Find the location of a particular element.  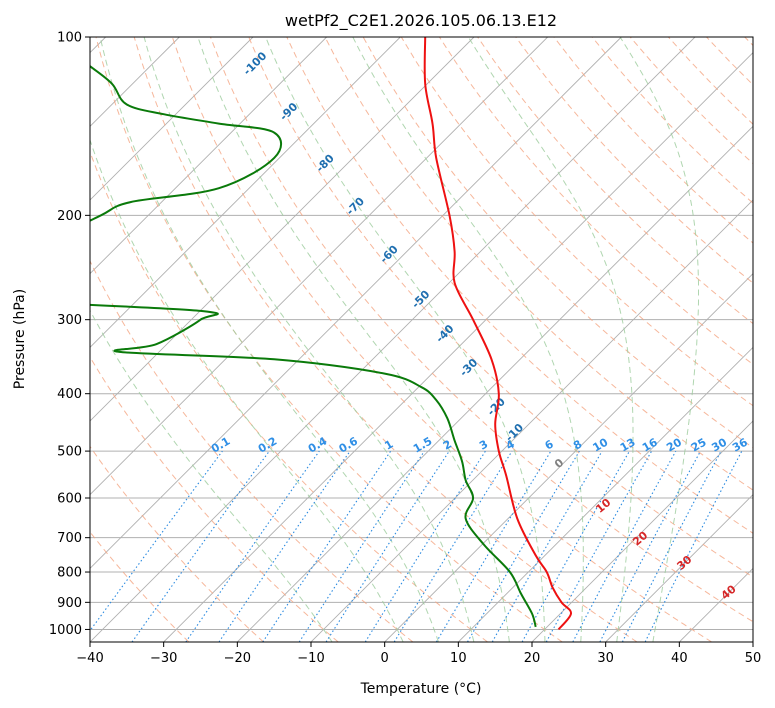

x-tick-label: 0 is located at coordinates (385, 658).